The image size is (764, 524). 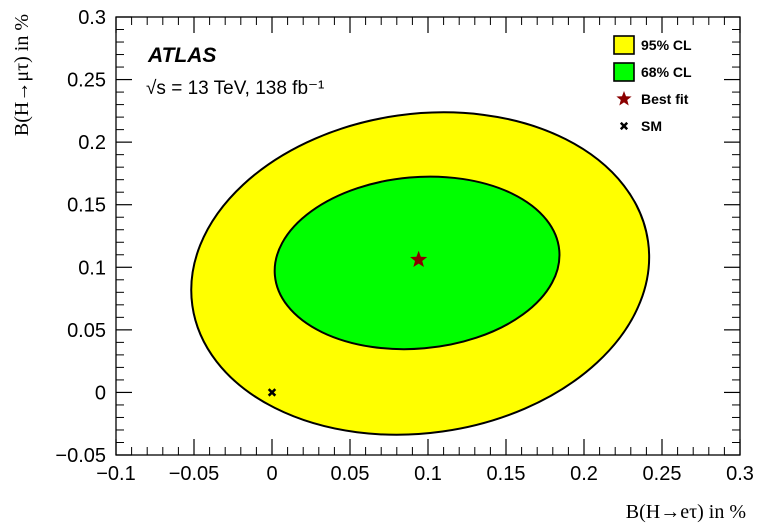 What do you see at coordinates (666, 45) in the screenshot?
I see `legend-label-95-cl: 95% CL` at bounding box center [666, 45].